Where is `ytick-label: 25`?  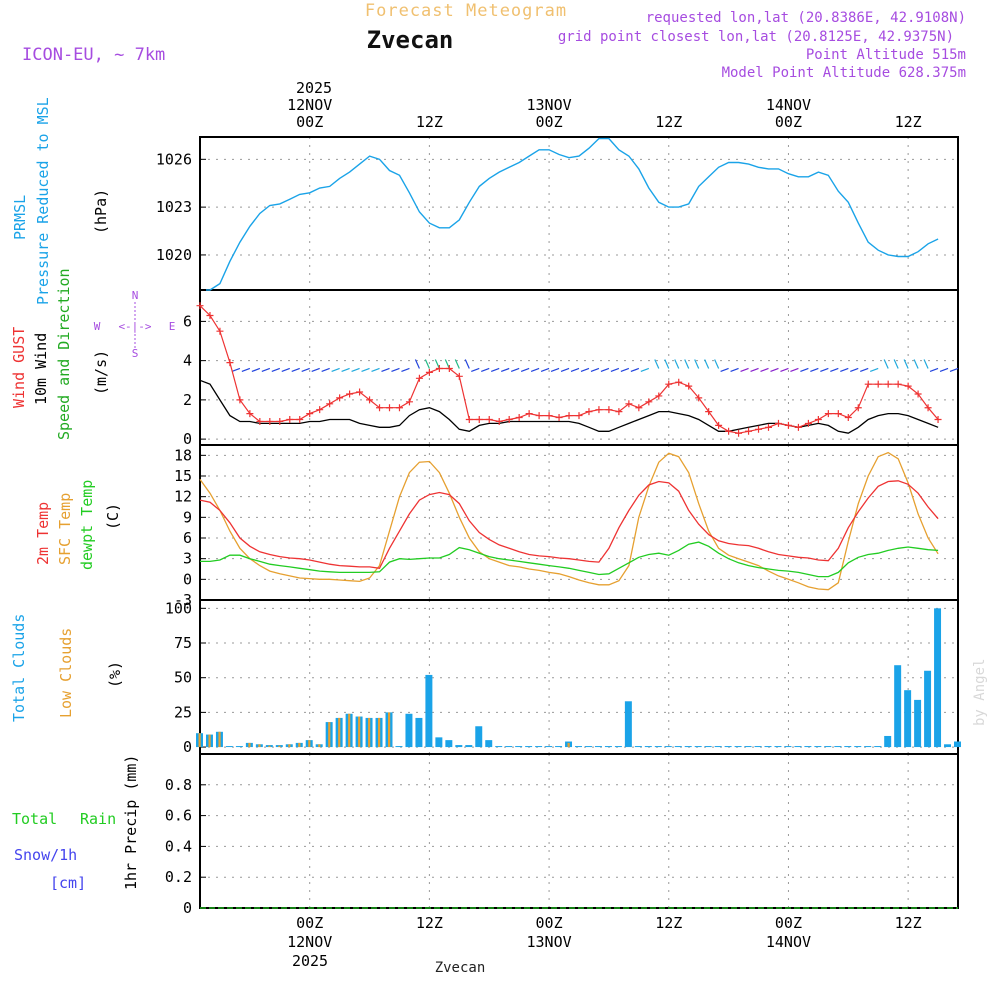 ytick-label: 25 is located at coordinates (183, 712).